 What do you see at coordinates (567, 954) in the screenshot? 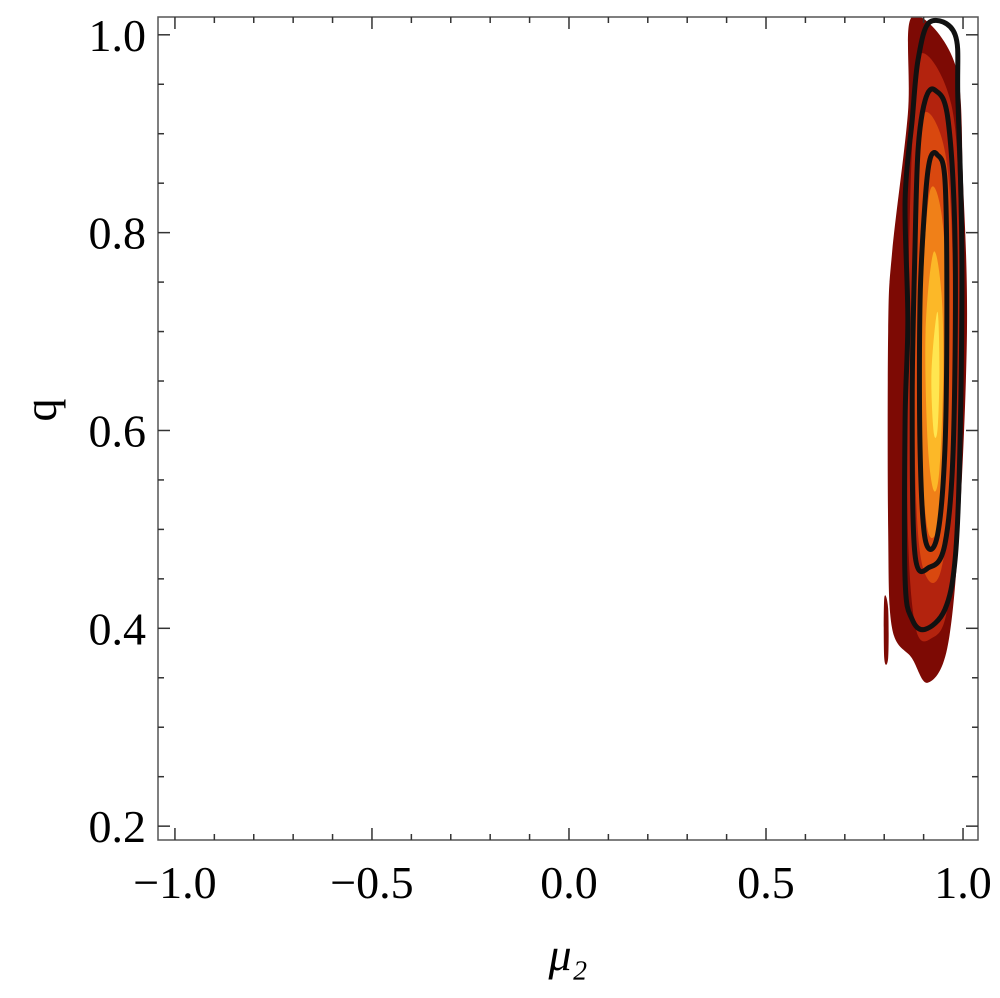
I see `x-axis-label: μ₂` at bounding box center [567, 954].